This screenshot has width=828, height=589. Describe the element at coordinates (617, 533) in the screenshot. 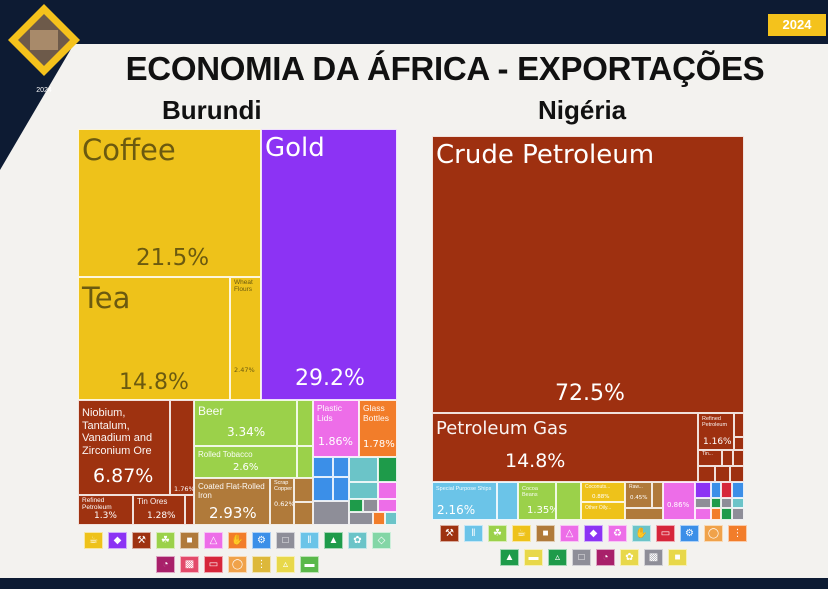

I see `recycle-icon: ♻` at that location.